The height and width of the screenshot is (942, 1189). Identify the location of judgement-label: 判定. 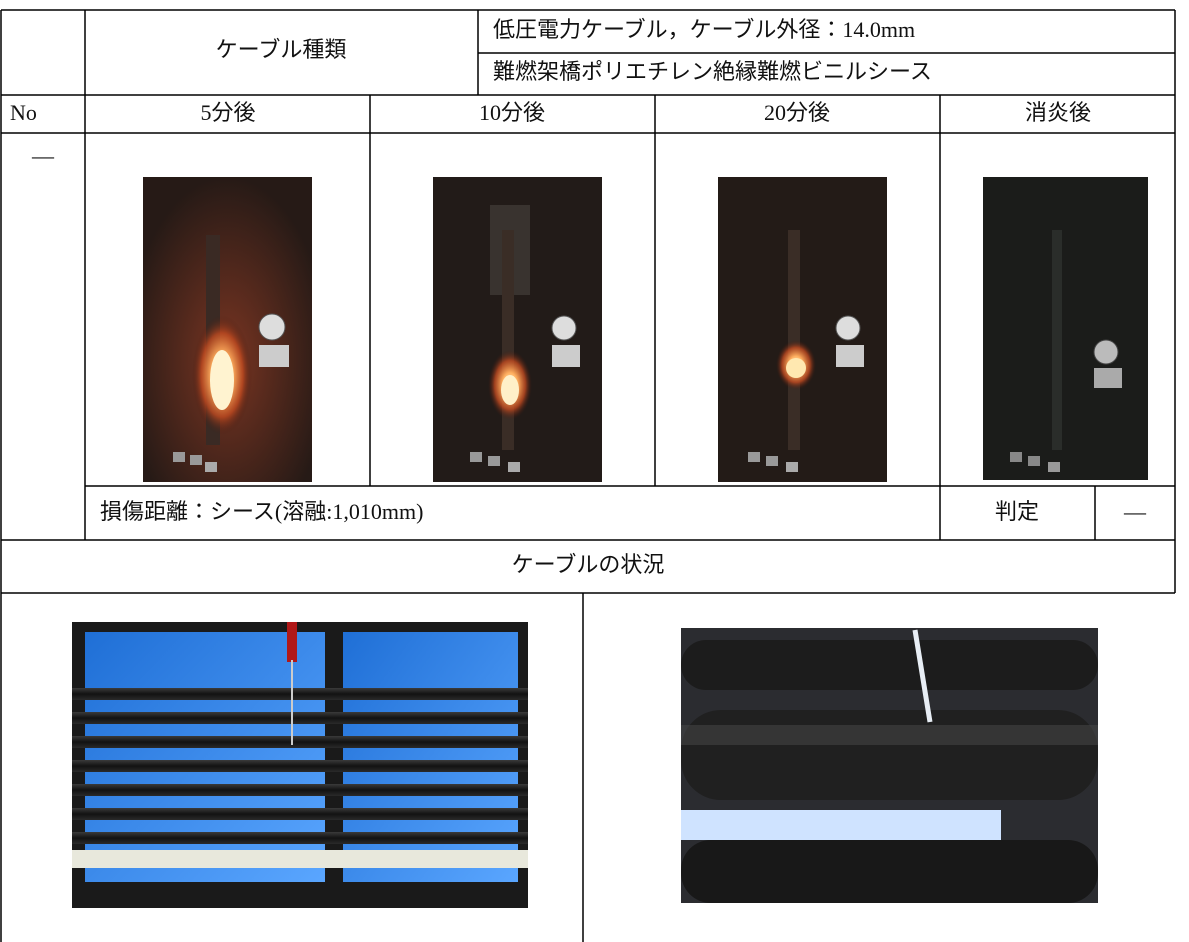
(1017, 511).